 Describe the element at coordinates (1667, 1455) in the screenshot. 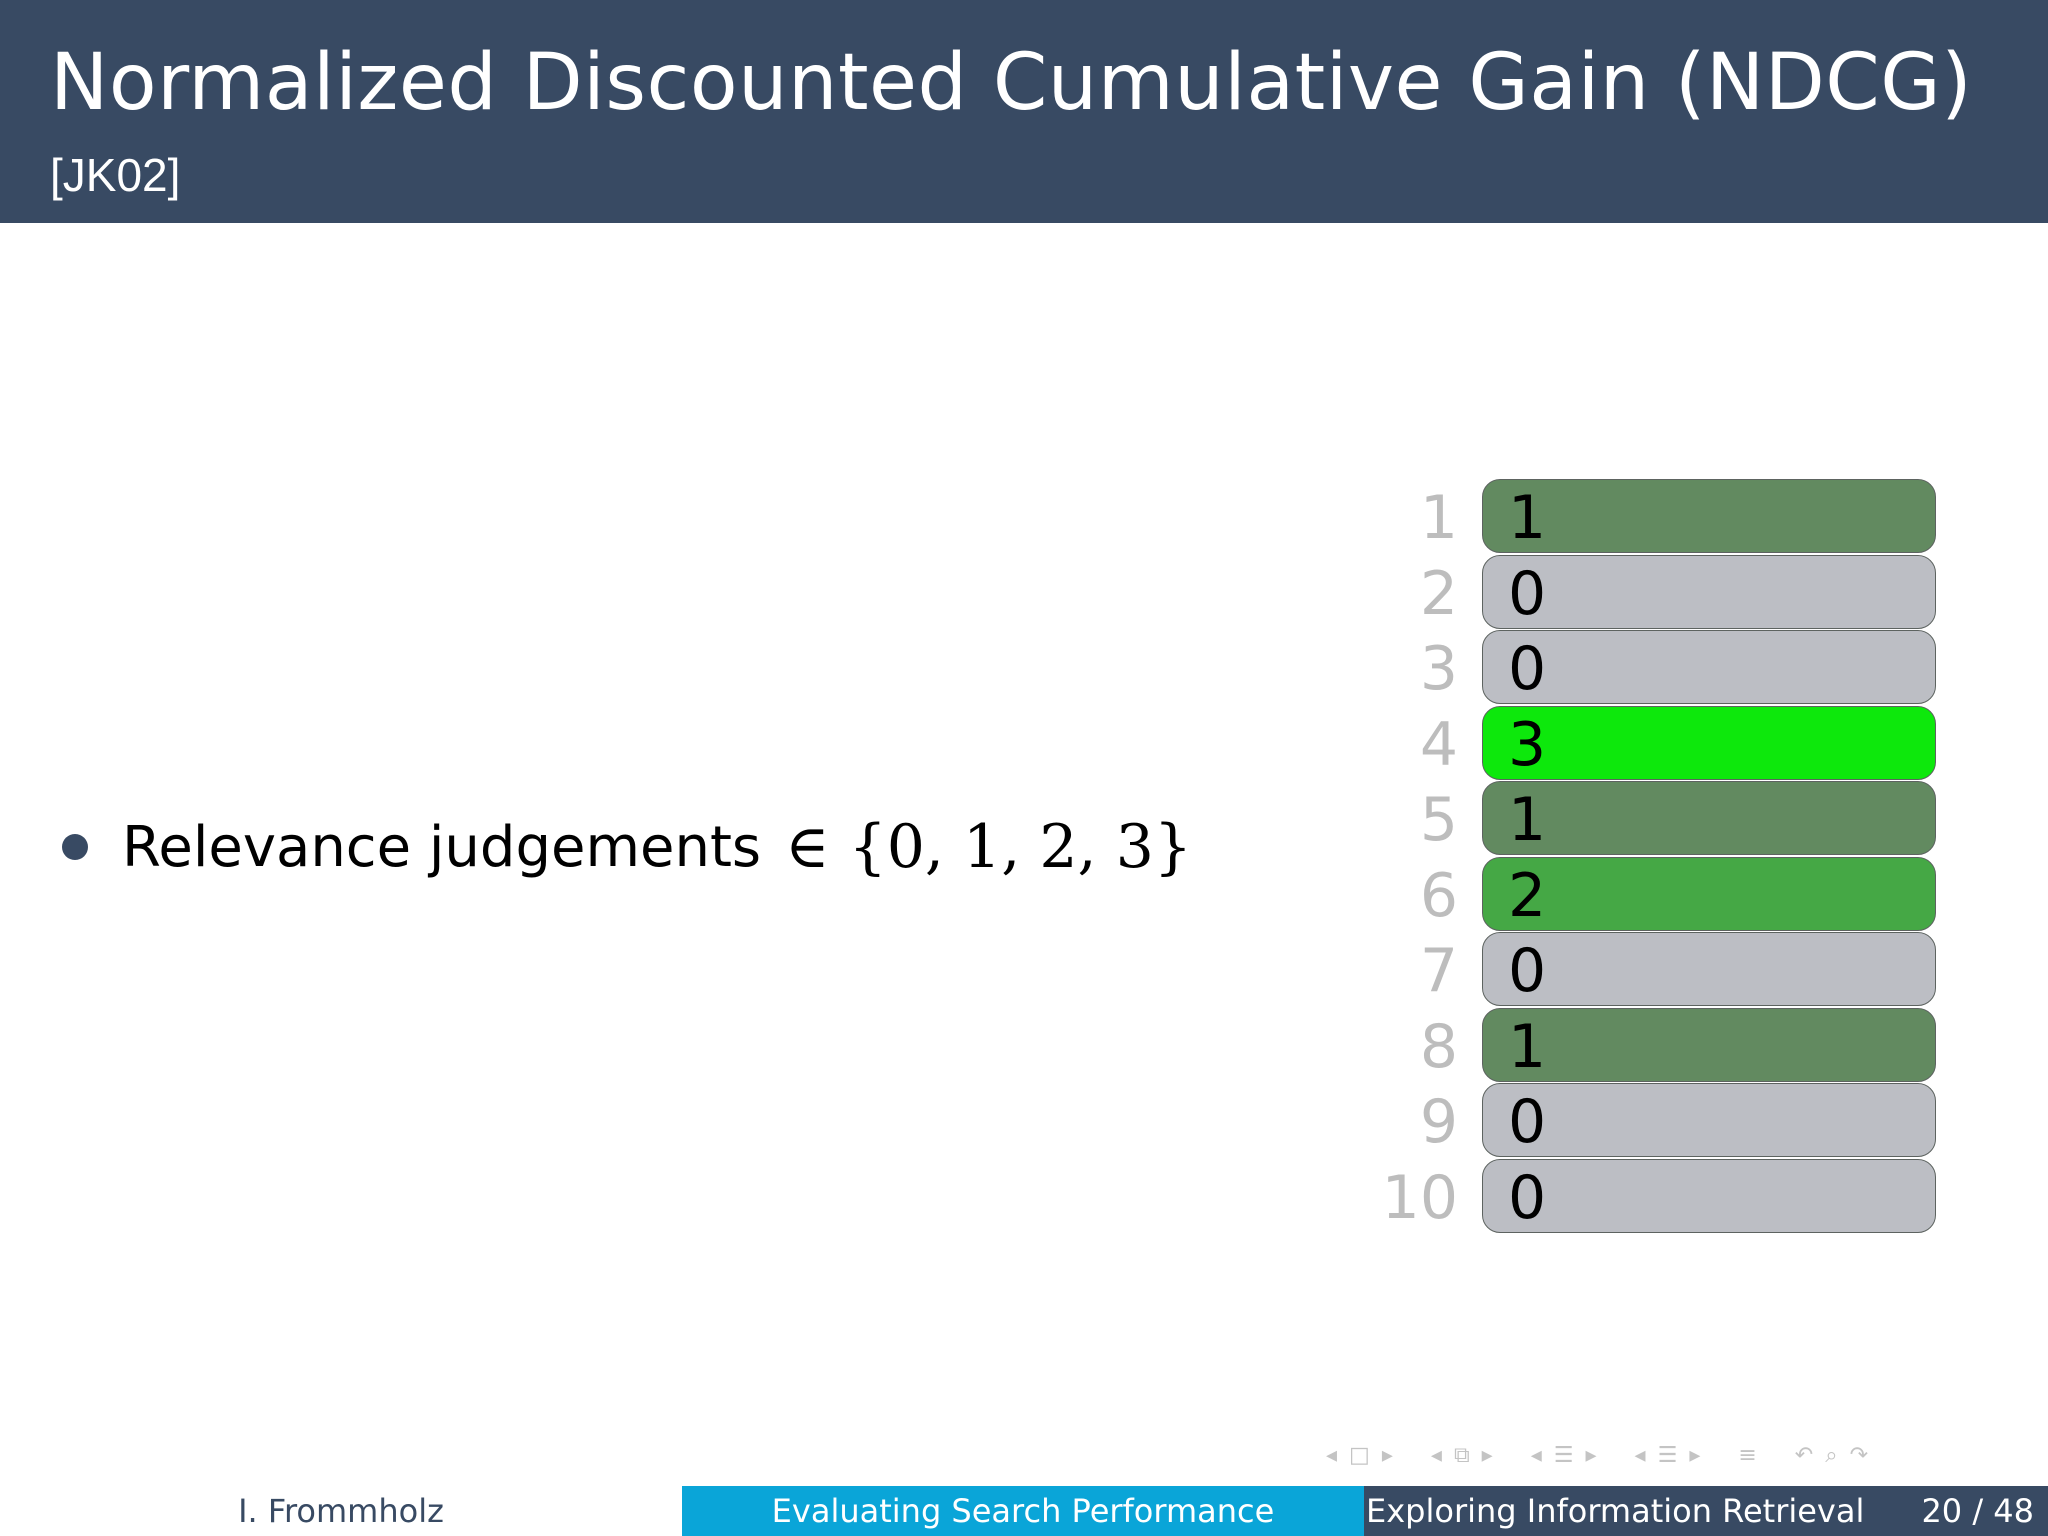

I see `section-icon: ☰` at that location.